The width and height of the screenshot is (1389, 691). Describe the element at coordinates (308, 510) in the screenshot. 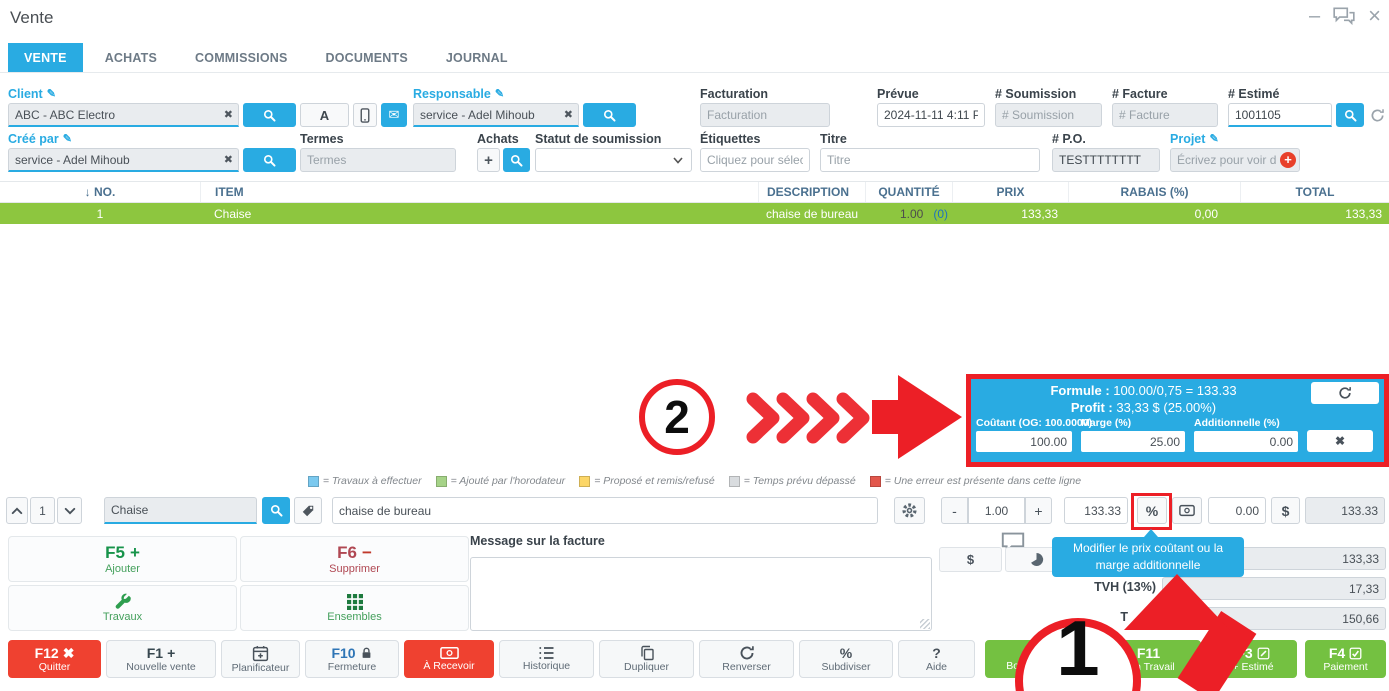

I see `tag-icon` at that location.